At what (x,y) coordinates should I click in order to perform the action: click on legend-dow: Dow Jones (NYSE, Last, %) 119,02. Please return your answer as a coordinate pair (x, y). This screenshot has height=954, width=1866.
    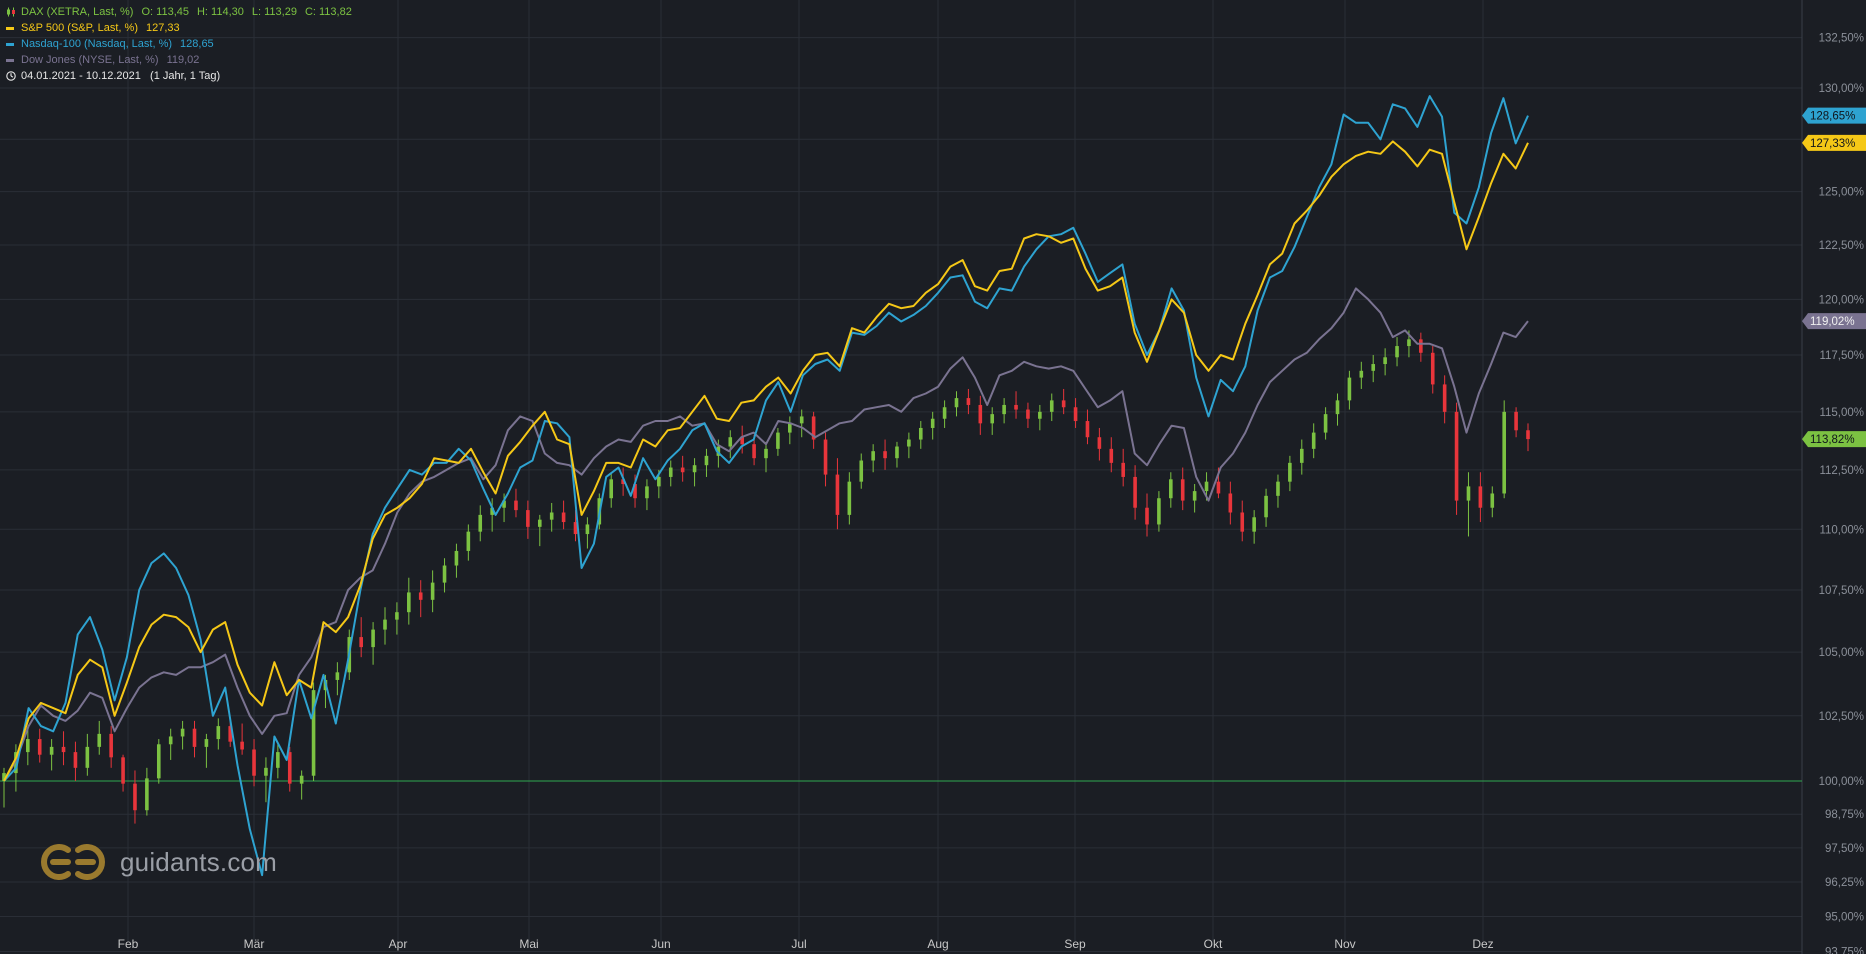
    Looking at the image, I should click on (179, 60).